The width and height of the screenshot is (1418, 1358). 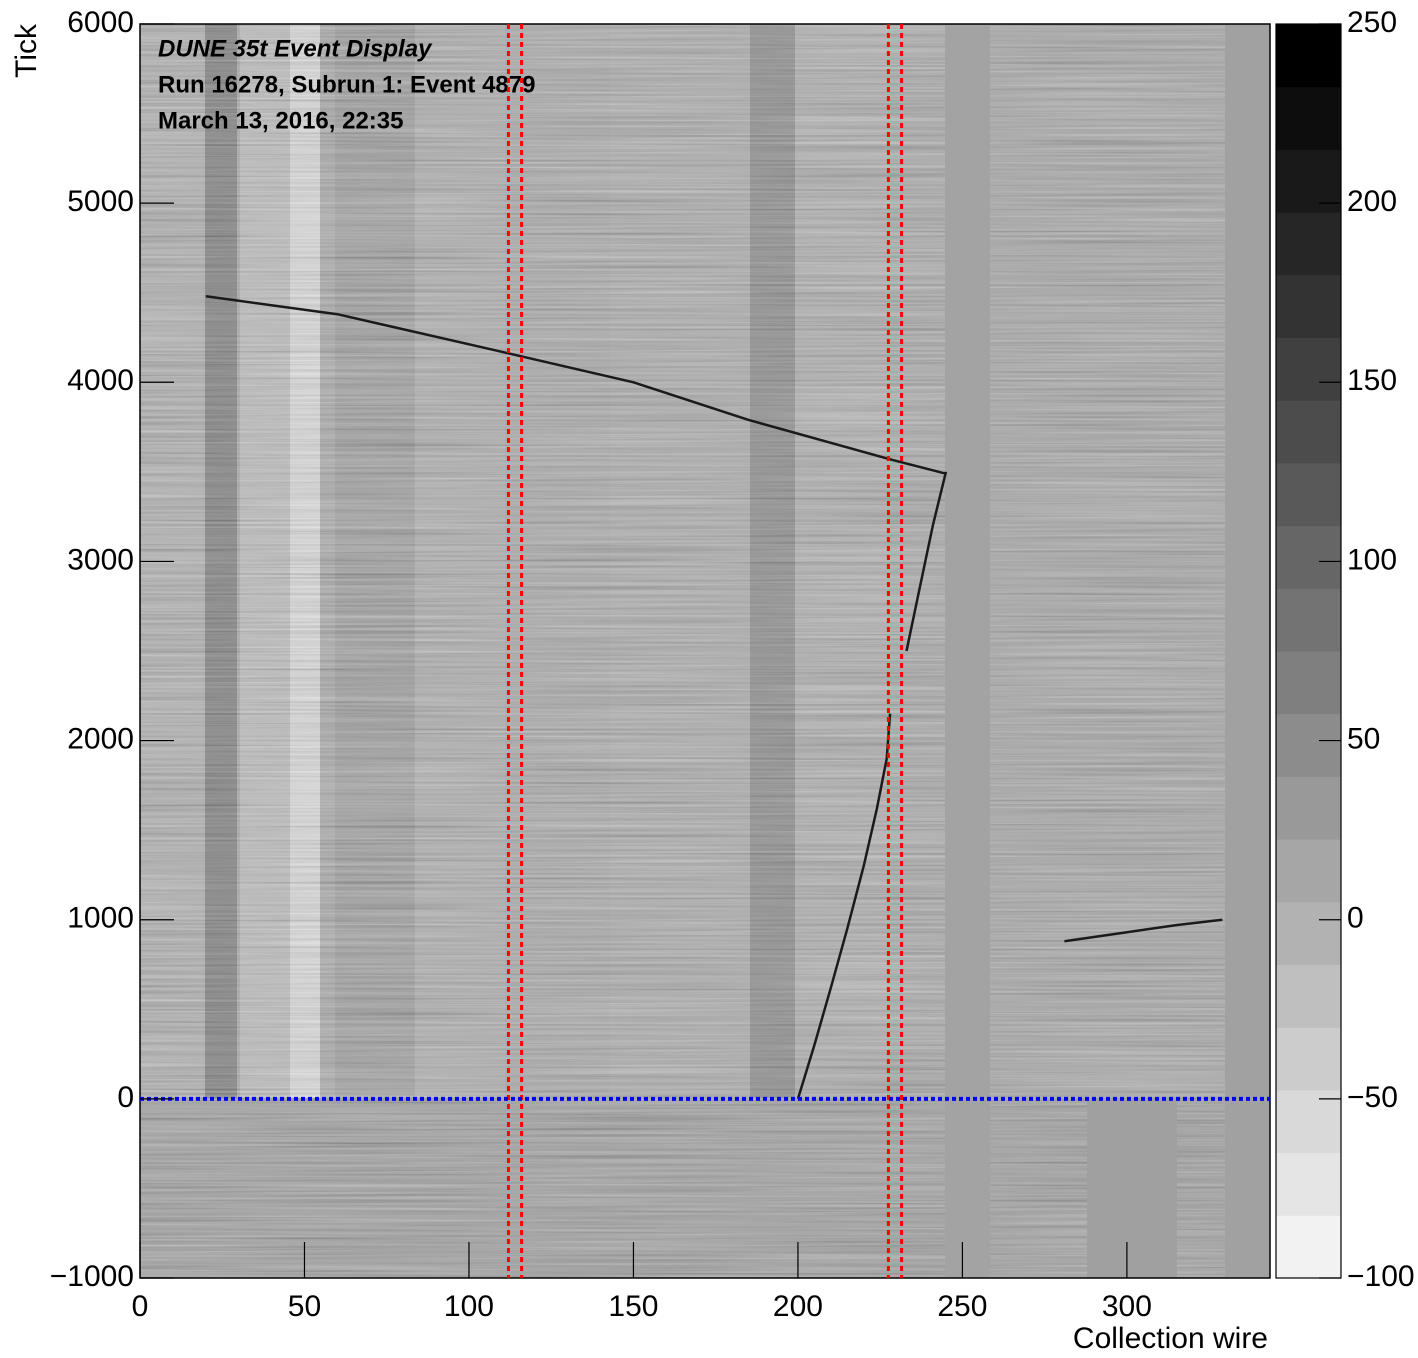 I want to click on y-axis-label: Tick, so click(x=26, y=50).